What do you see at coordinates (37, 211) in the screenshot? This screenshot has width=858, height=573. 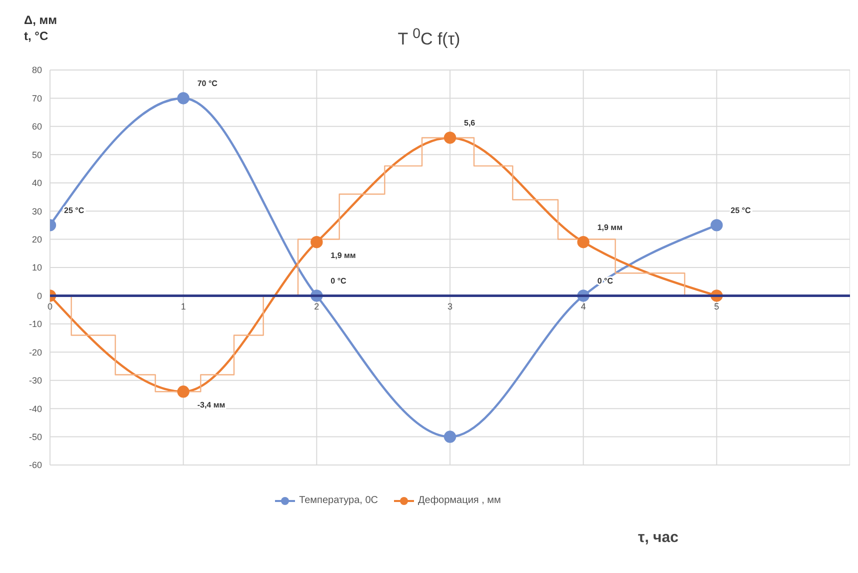 I see `y-tick-label: 30` at bounding box center [37, 211].